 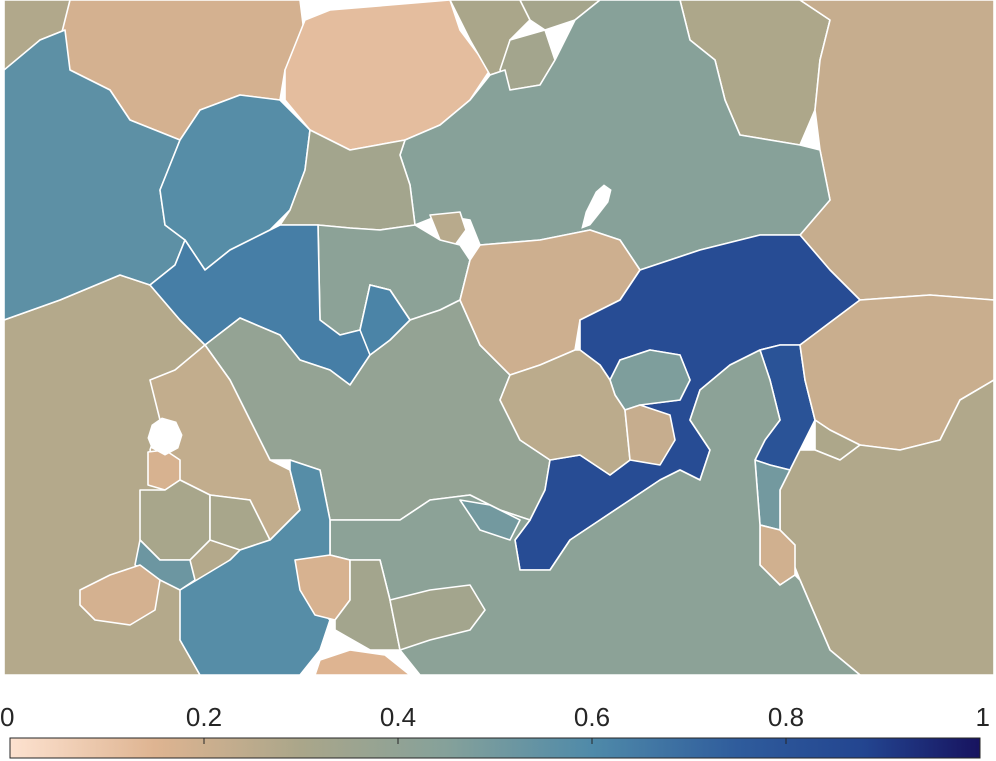 What do you see at coordinates (204, 717) in the screenshot?
I see `colorbar-tick-label: 0.2` at bounding box center [204, 717].